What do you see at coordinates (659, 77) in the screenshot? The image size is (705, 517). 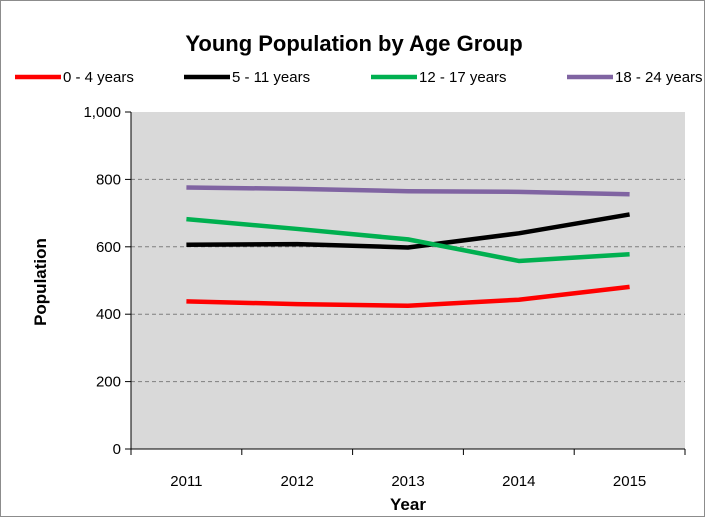 I see `legend-label: 18 - 24 years` at bounding box center [659, 77].